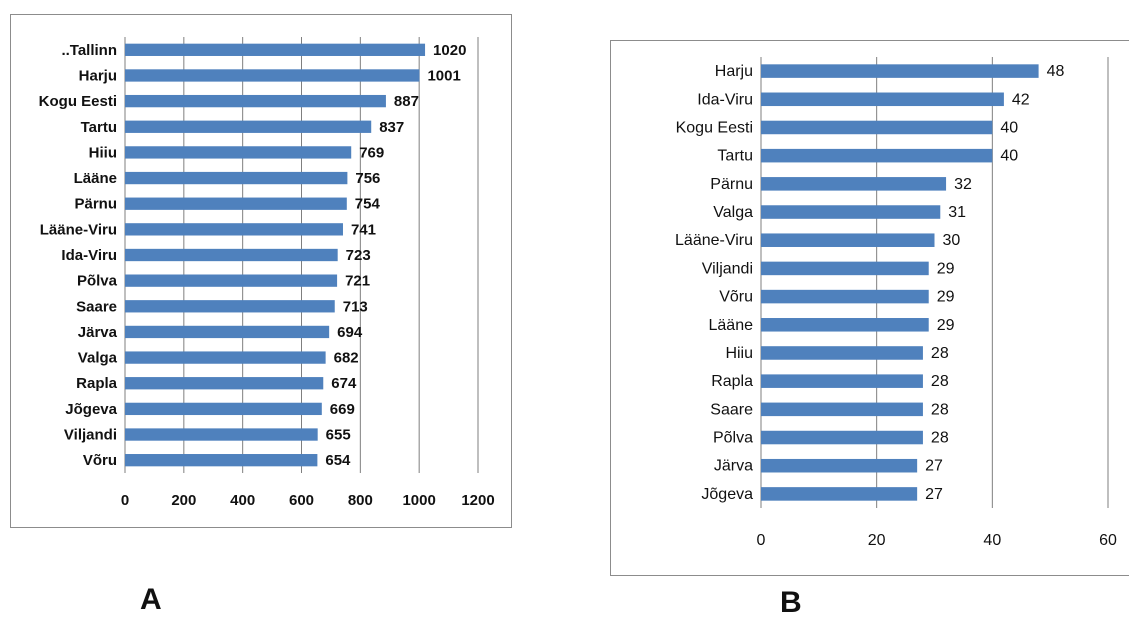 The height and width of the screenshot is (625, 1129). Describe the element at coordinates (98, 75) in the screenshot. I see `category-label-a-1: Harju` at that location.